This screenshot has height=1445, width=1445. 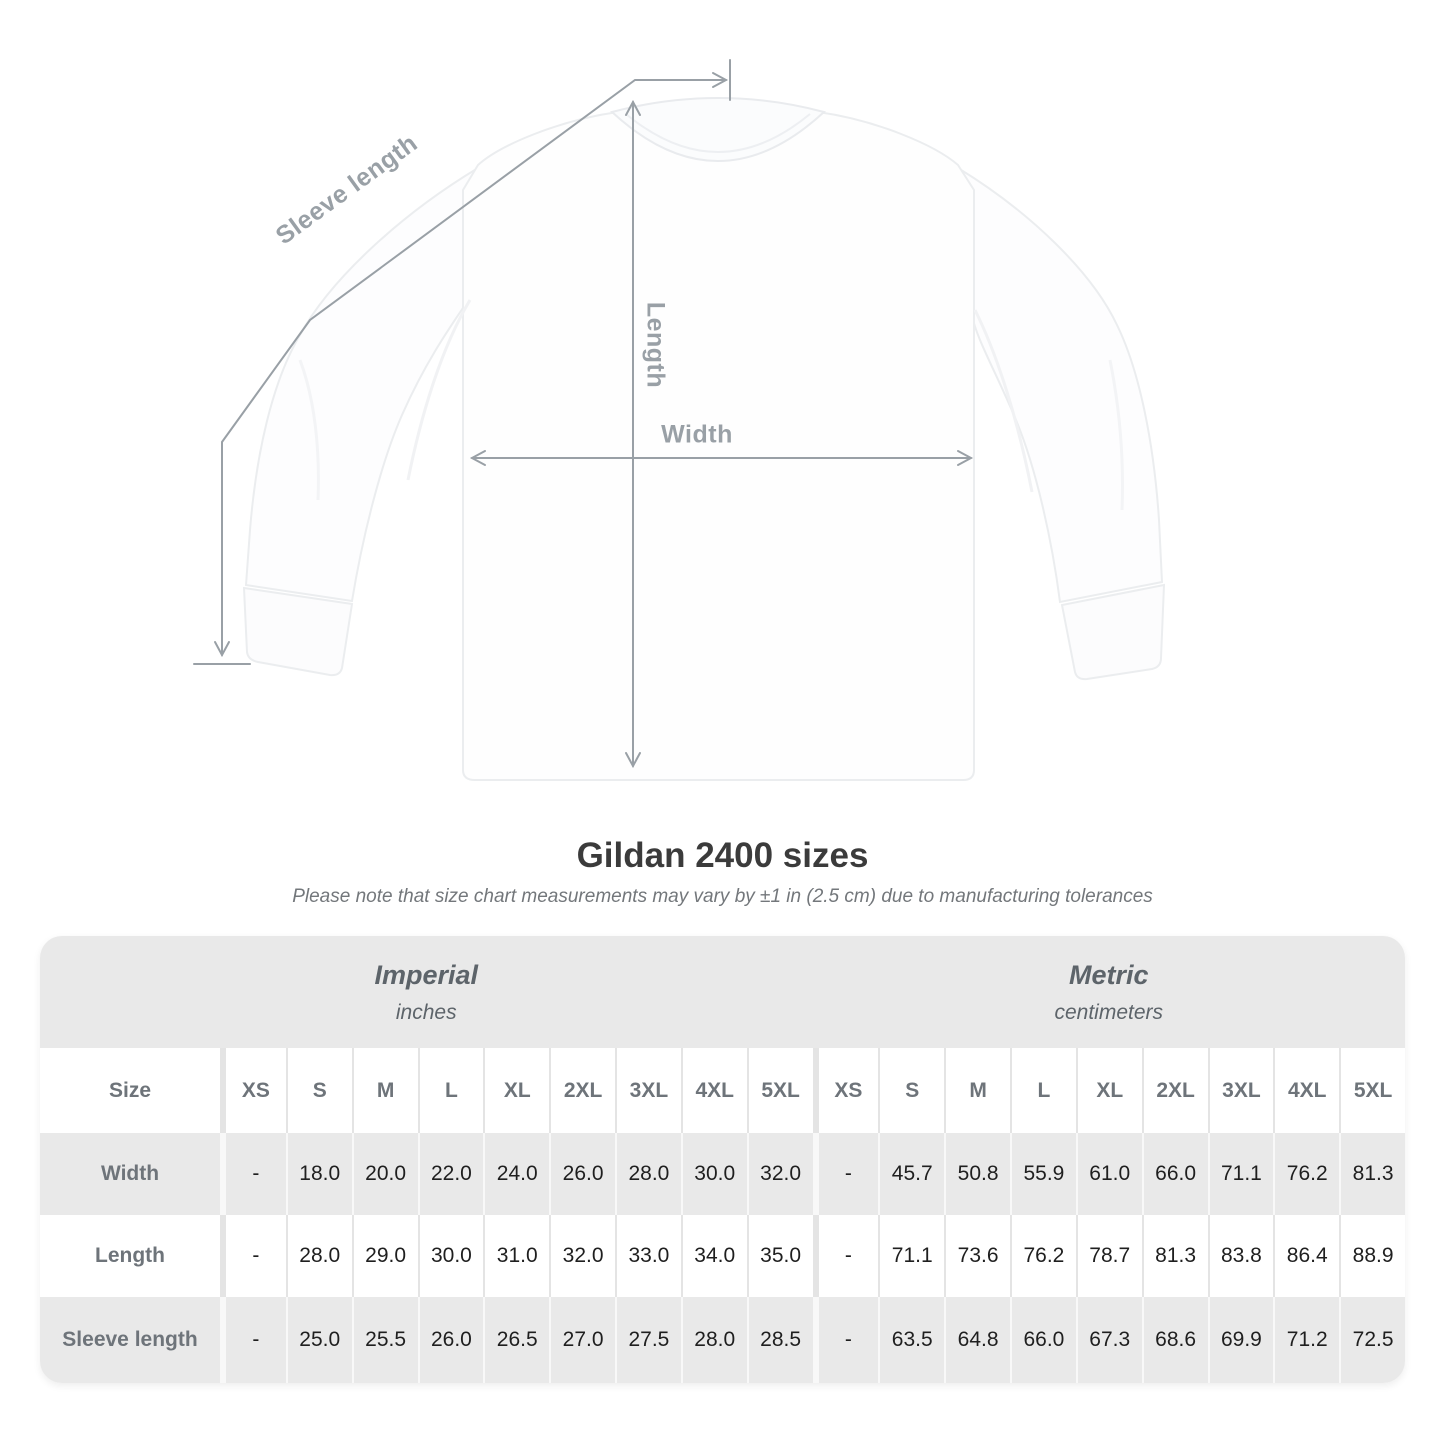 What do you see at coordinates (318, 1340) in the screenshot?
I see `table-cell: 25.0` at bounding box center [318, 1340].